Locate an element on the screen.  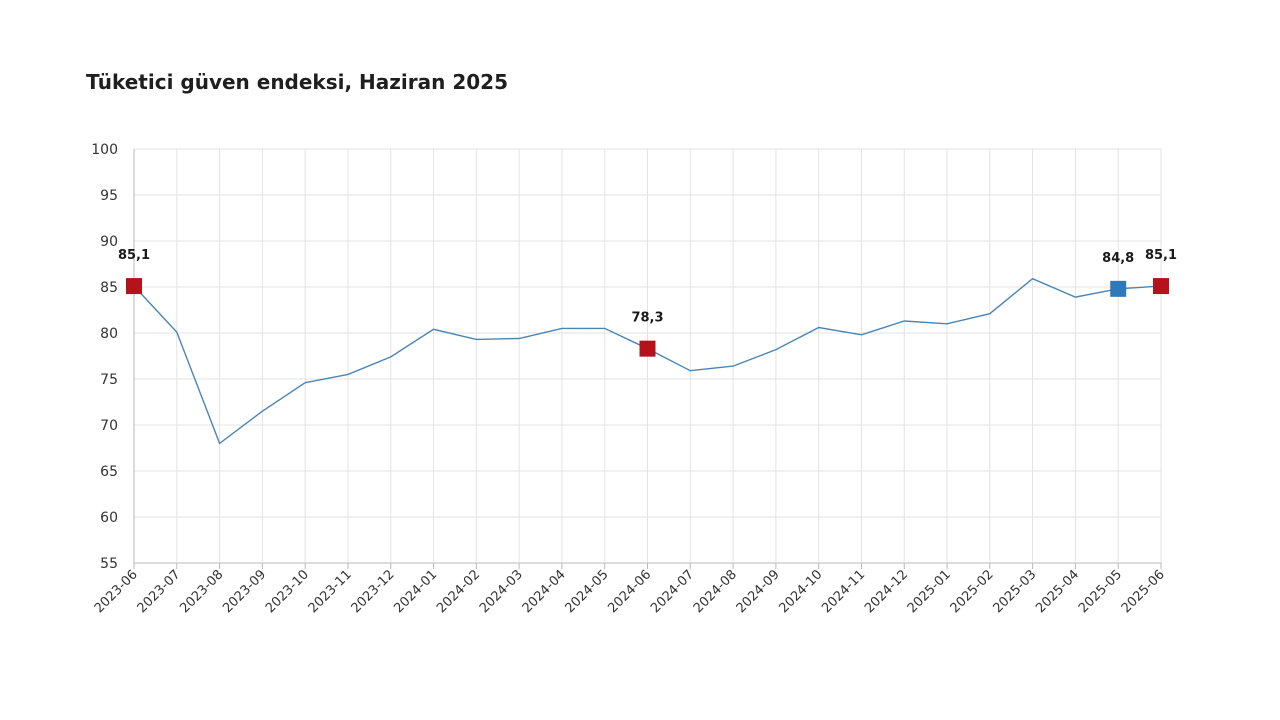
x-tick-label: 2023-12 is located at coordinates (373, 591).